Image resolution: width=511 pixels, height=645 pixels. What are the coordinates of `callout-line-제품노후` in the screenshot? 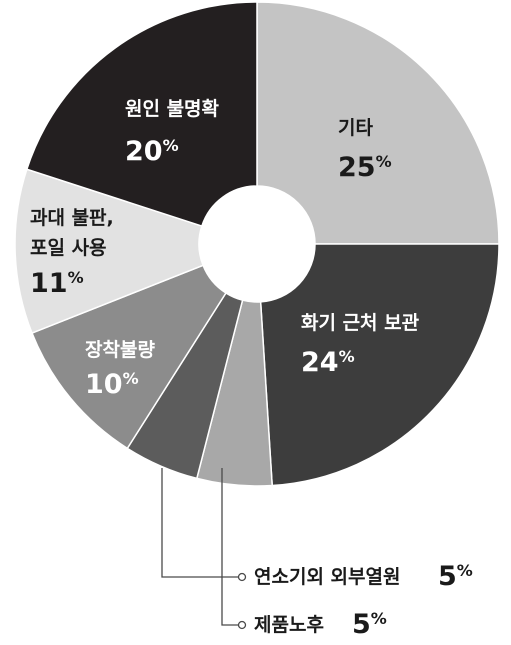 It's located at (229, 547).